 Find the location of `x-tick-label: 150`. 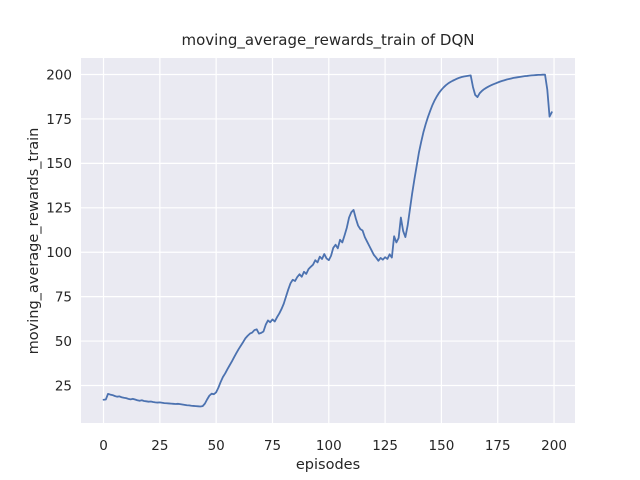

x-tick-label: 150 is located at coordinates (442, 446).